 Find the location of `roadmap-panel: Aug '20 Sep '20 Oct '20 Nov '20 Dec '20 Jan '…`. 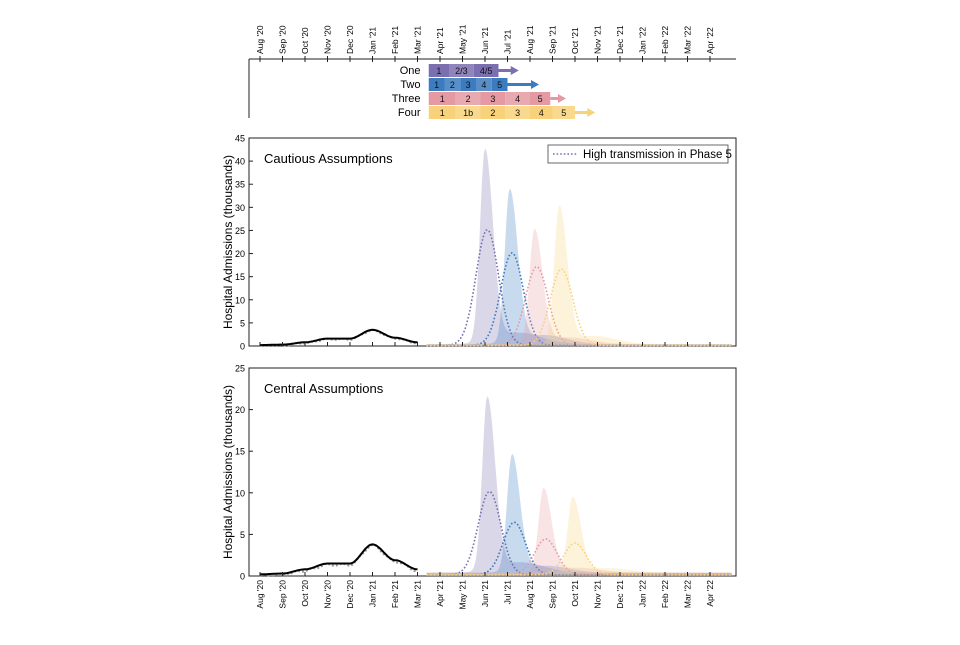

roadmap-panel: Aug '20 Sep '20 Oct '20 Nov '20 Dec '20 Jan '… is located at coordinates (492, 71).